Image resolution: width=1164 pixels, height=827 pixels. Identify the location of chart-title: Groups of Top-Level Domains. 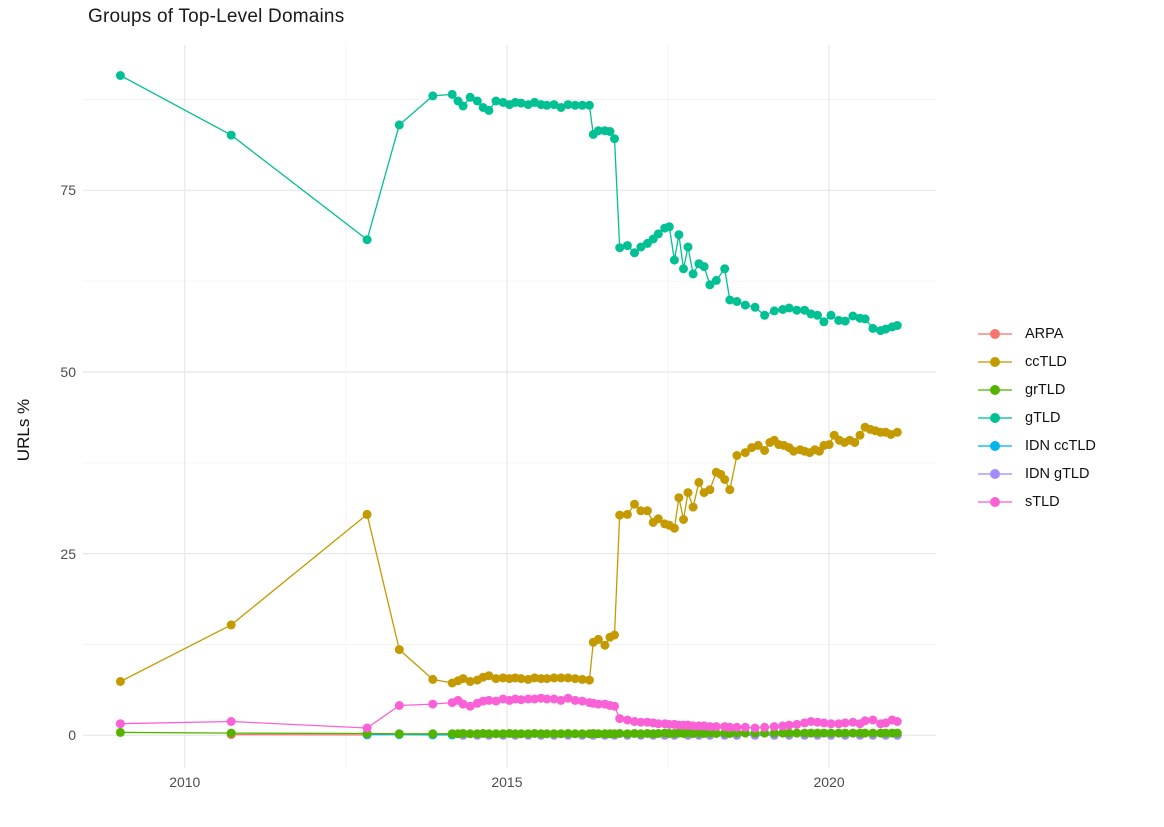
(216, 16).